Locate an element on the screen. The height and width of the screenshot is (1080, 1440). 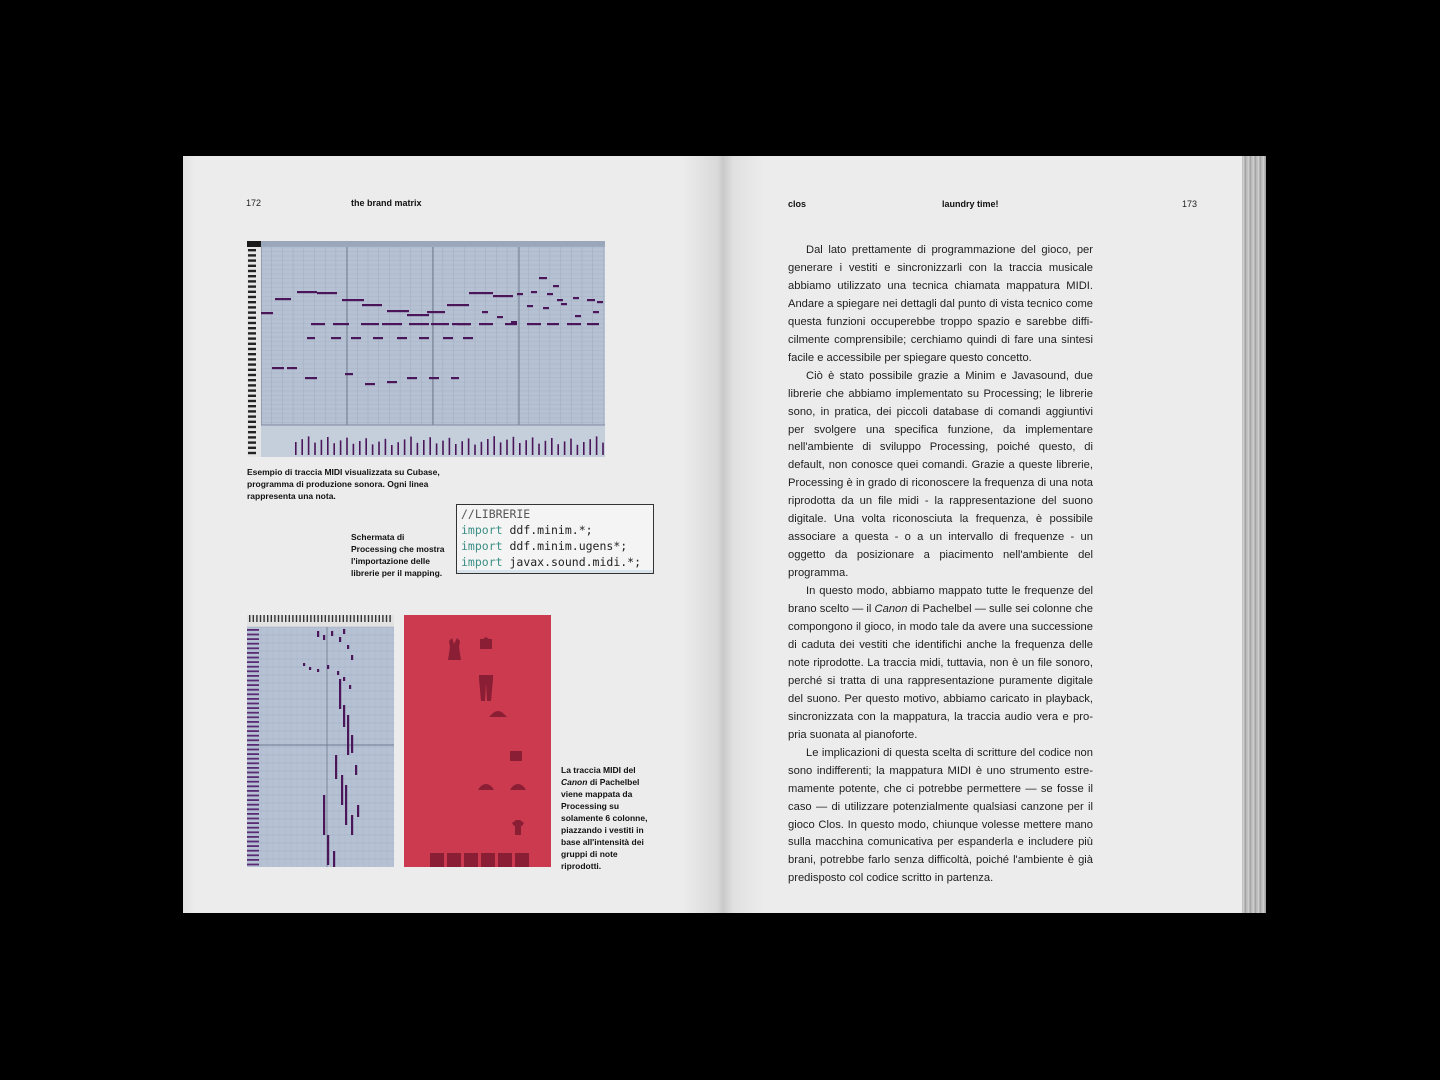
dress-icon is located at coordinates (454, 649).